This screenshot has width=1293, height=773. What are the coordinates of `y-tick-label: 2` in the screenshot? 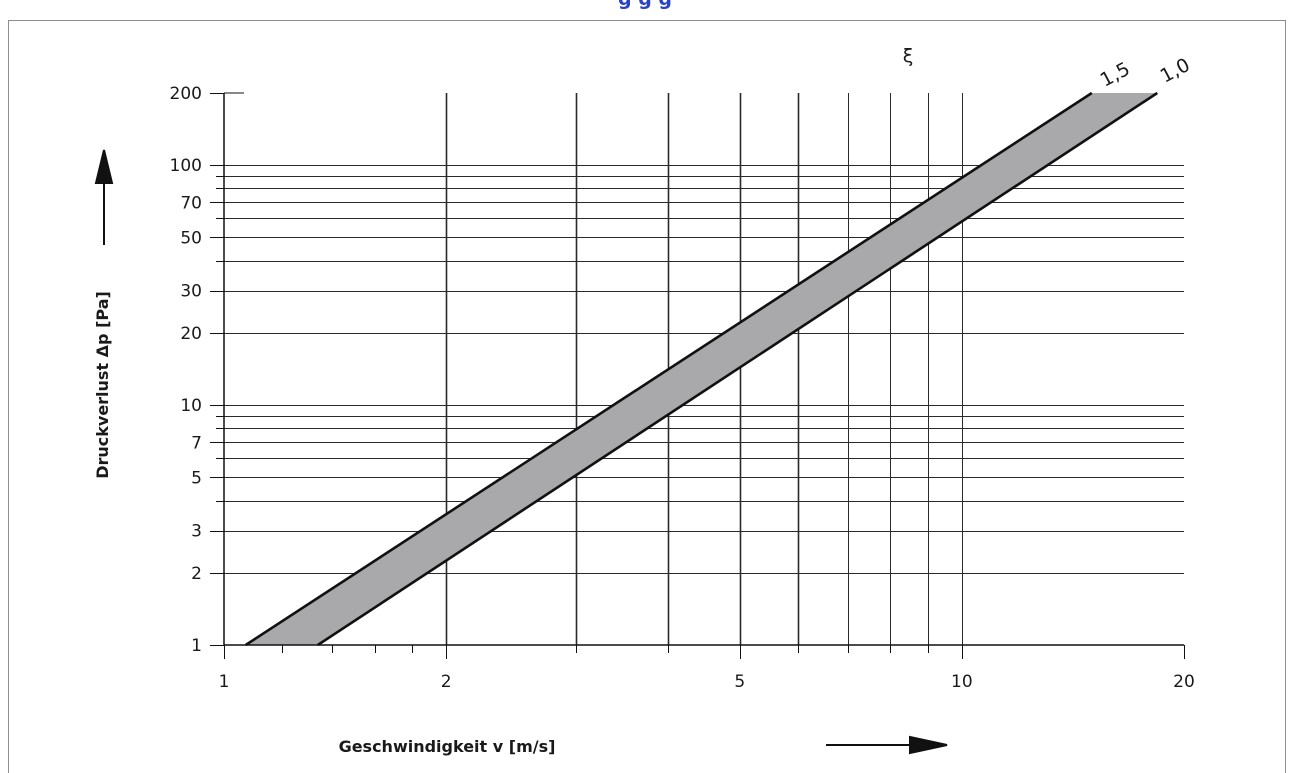 It's located at (196, 574).